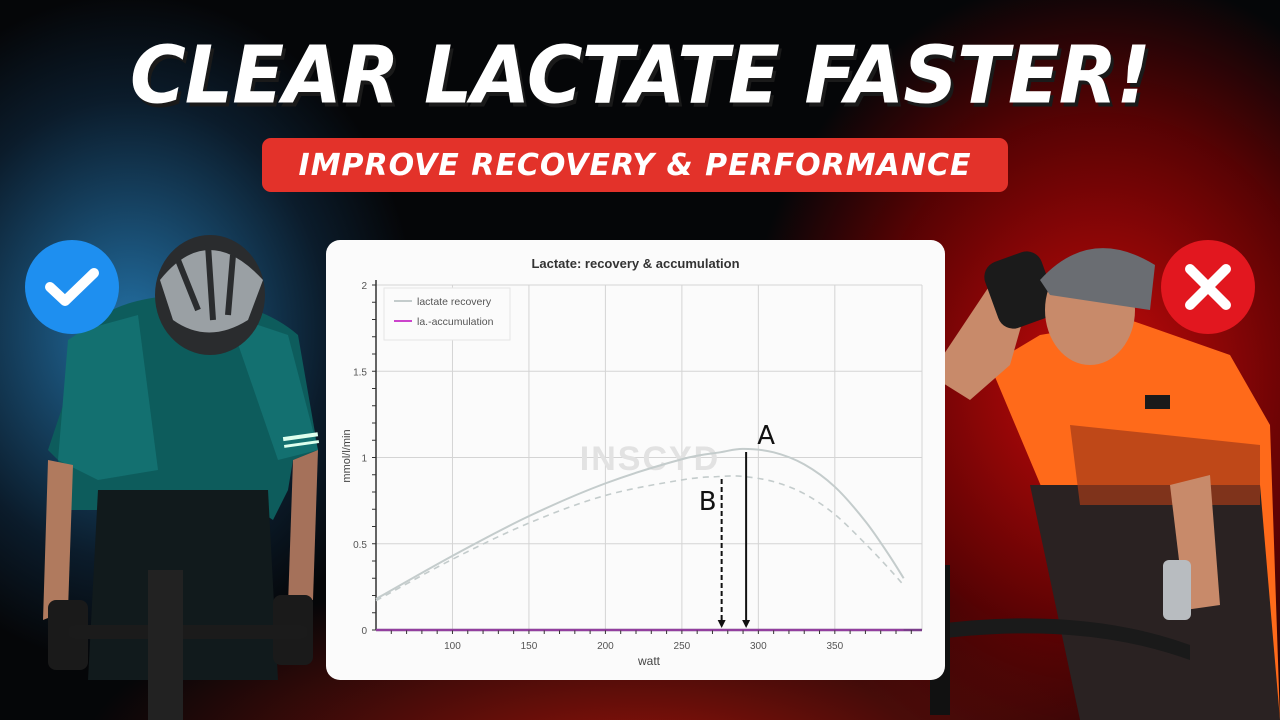  I want to click on rider-good-image, so click(181, 477).